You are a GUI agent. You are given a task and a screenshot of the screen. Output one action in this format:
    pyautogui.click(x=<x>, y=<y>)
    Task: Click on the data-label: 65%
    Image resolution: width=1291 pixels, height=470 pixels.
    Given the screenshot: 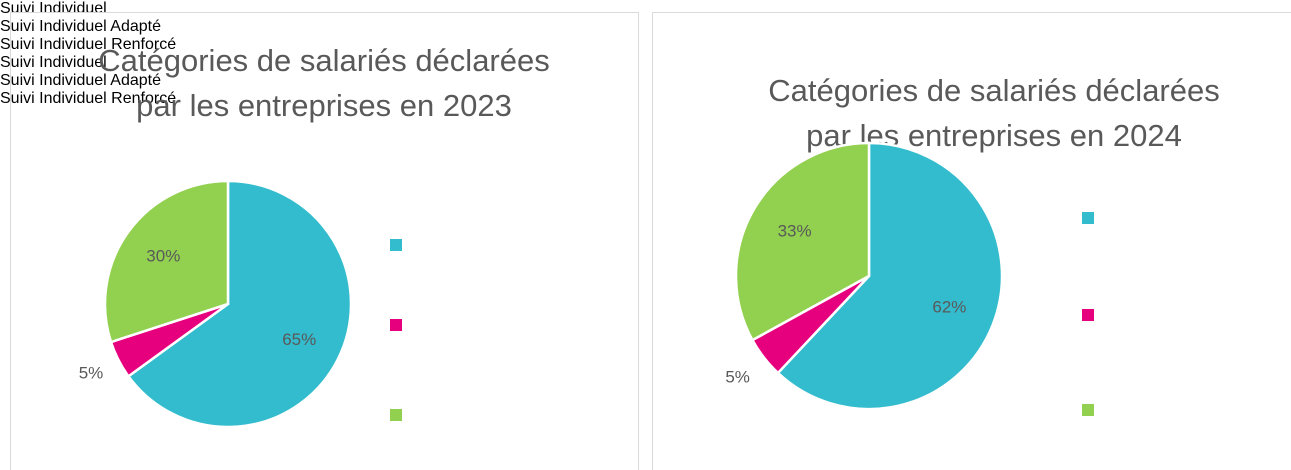 What is the action you would take?
    pyautogui.click(x=299, y=339)
    